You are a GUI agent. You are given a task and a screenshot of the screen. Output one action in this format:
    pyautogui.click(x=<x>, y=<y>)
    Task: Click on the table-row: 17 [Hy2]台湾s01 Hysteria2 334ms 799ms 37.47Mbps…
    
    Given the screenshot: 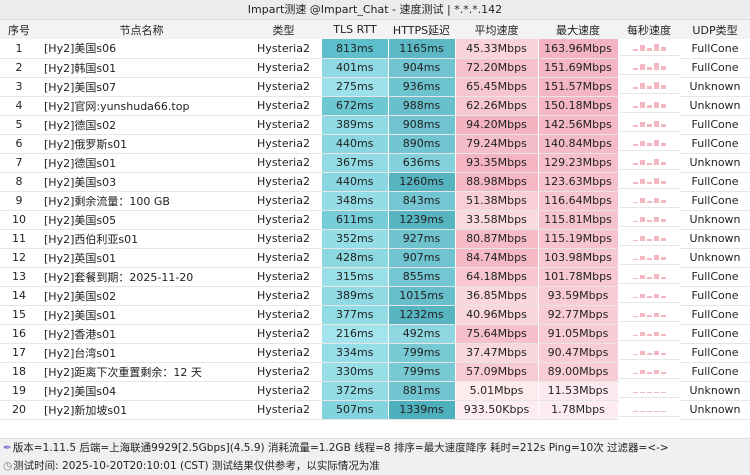 What is the action you would take?
    pyautogui.click(x=375, y=353)
    